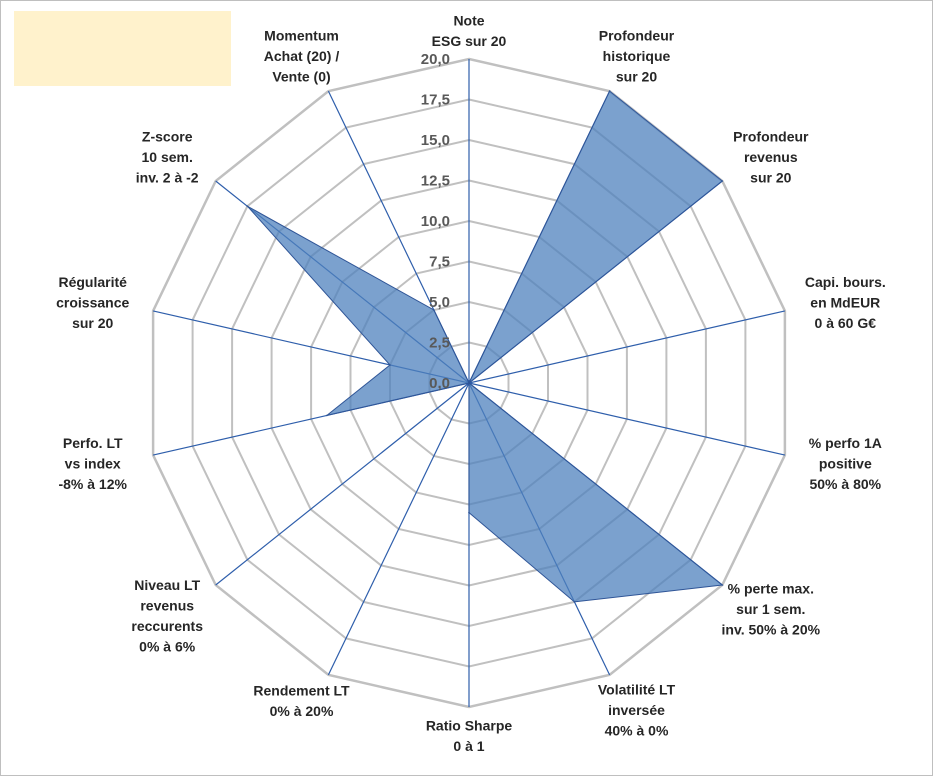  I want to click on category-label-line: 0% à 20%, so click(302, 711).